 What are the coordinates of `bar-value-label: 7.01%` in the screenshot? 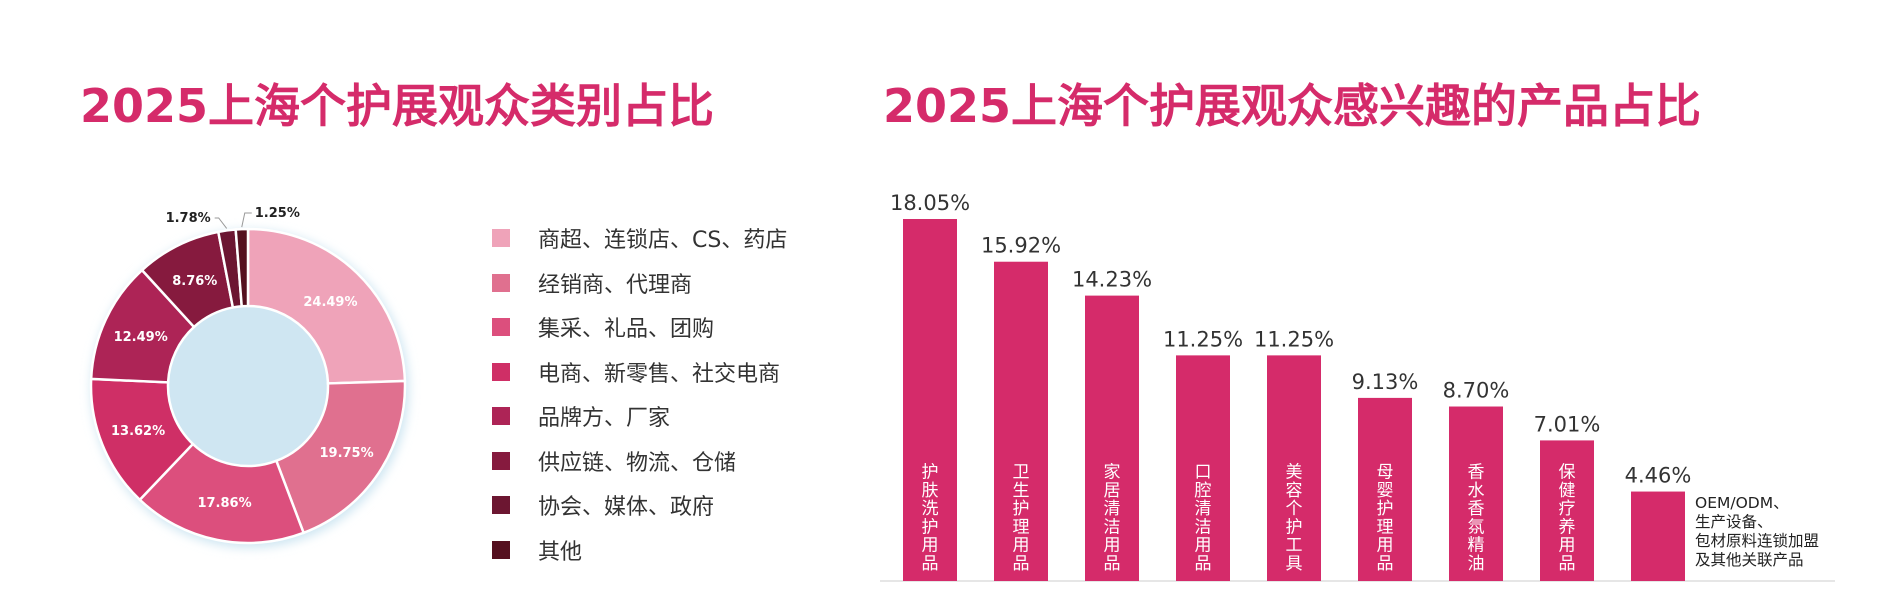 It's located at (1567, 424).